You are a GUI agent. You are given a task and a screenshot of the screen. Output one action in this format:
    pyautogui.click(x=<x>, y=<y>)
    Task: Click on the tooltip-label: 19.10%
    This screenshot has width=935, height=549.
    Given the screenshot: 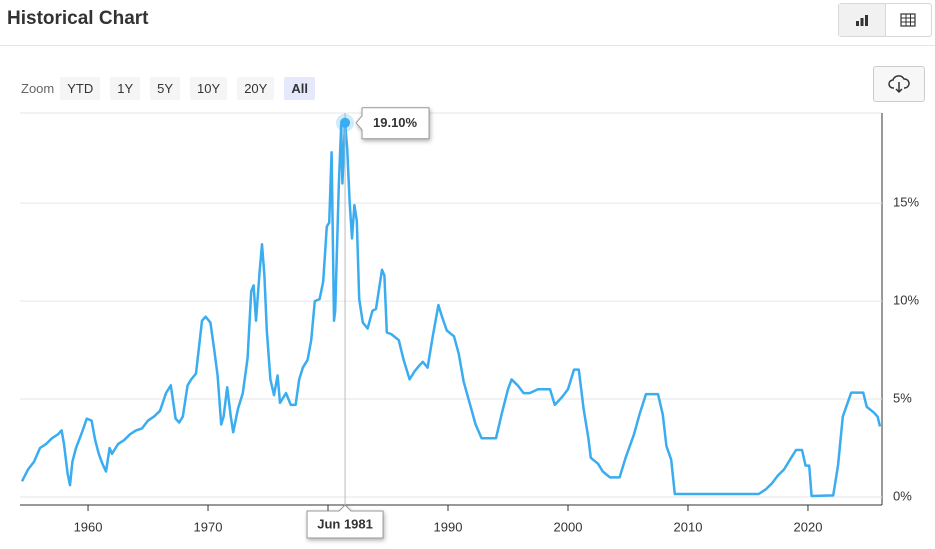 What is the action you would take?
    pyautogui.click(x=395, y=122)
    